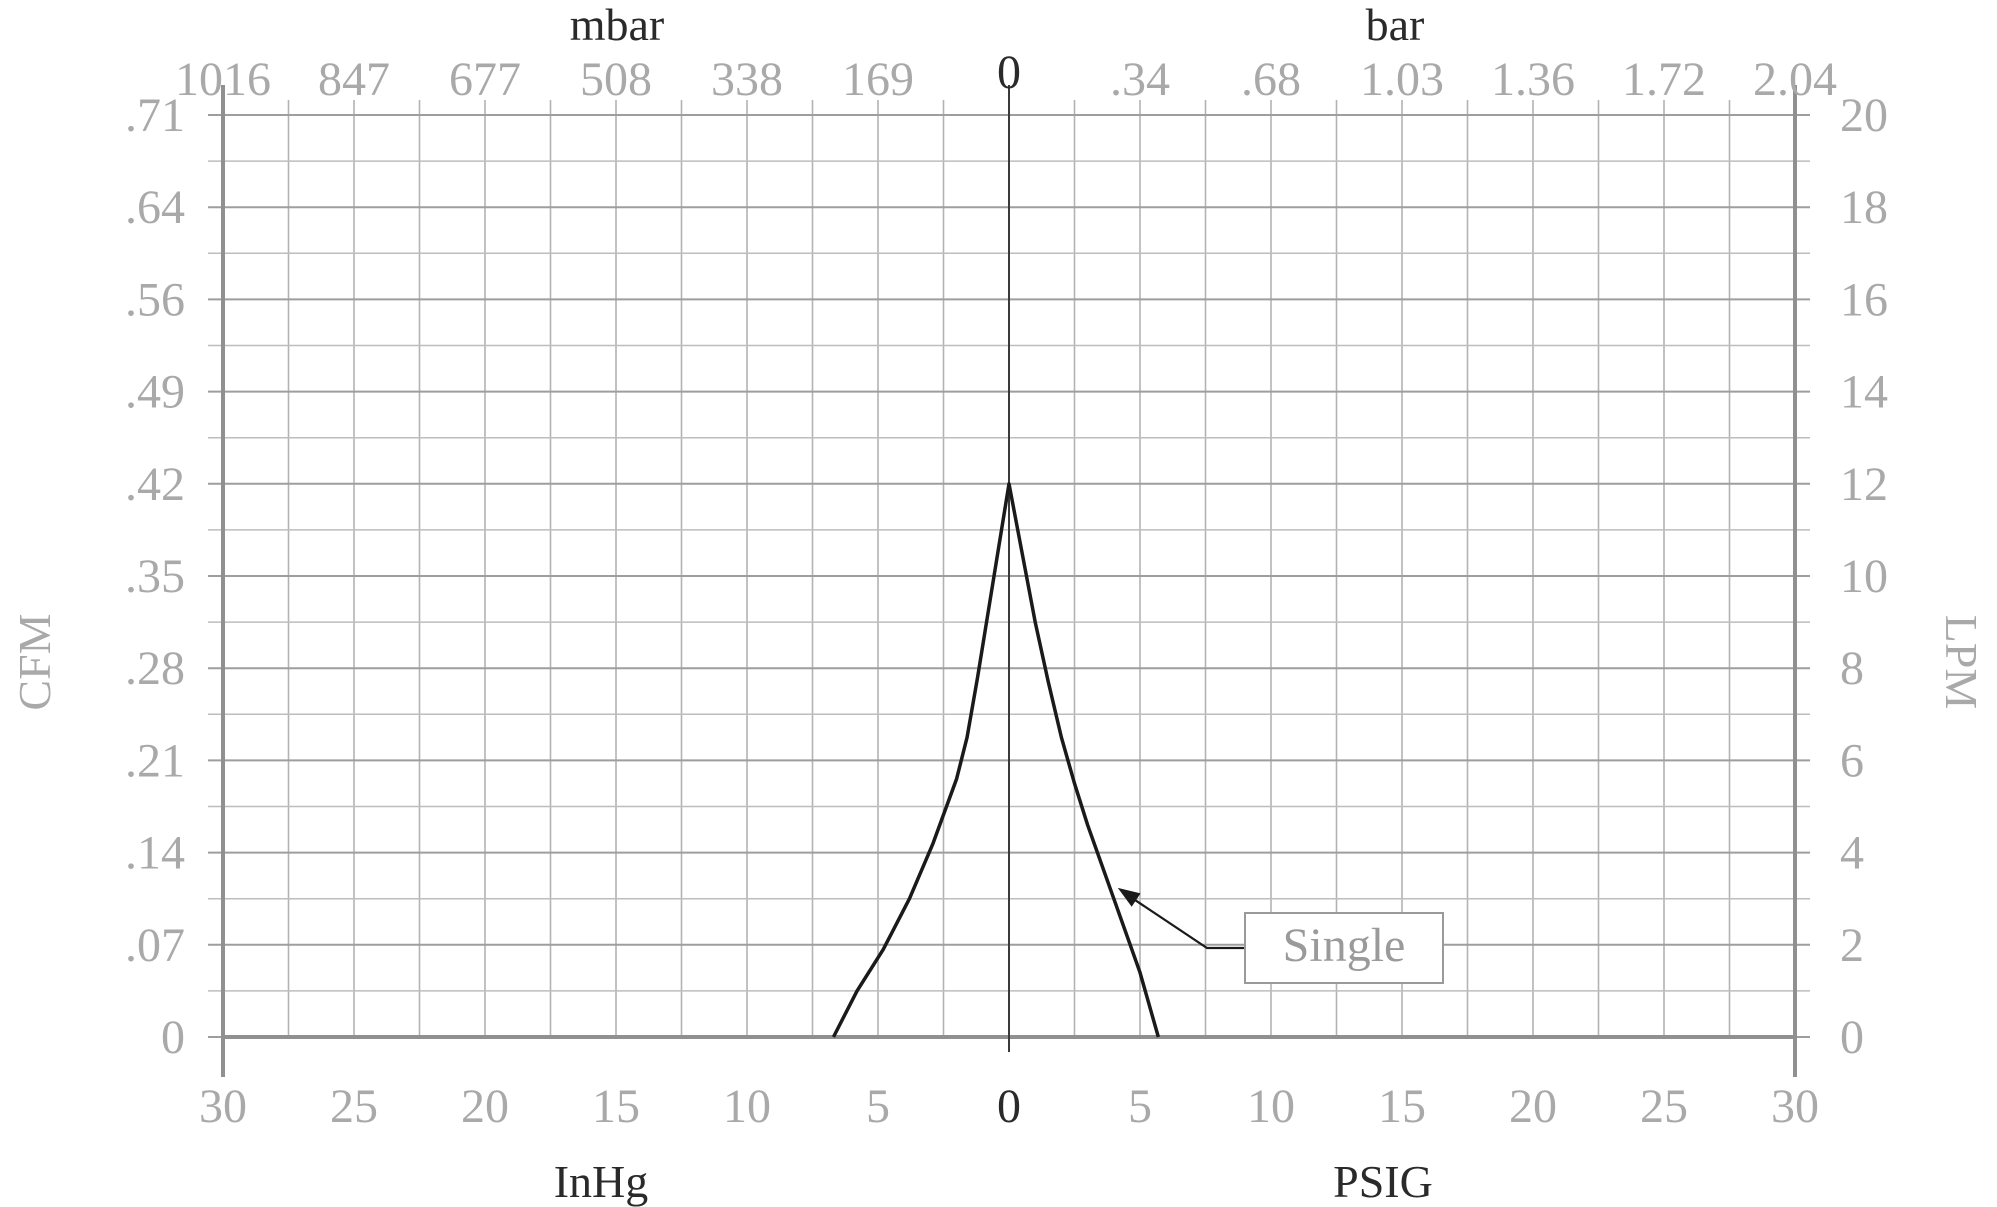  What do you see at coordinates (747, 79) in the screenshot?
I see `x-tick-label-mbar: 338` at bounding box center [747, 79].